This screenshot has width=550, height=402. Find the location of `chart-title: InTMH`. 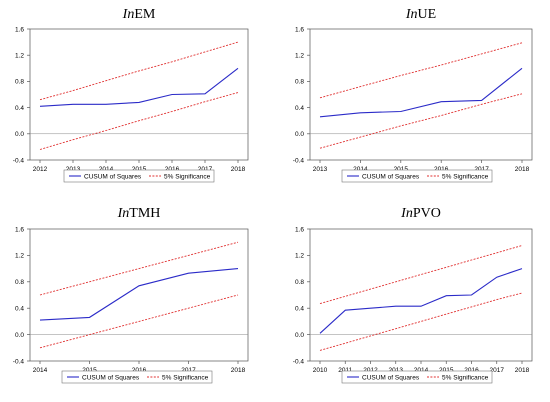

chart-title: InTMH is located at coordinates (139, 213).